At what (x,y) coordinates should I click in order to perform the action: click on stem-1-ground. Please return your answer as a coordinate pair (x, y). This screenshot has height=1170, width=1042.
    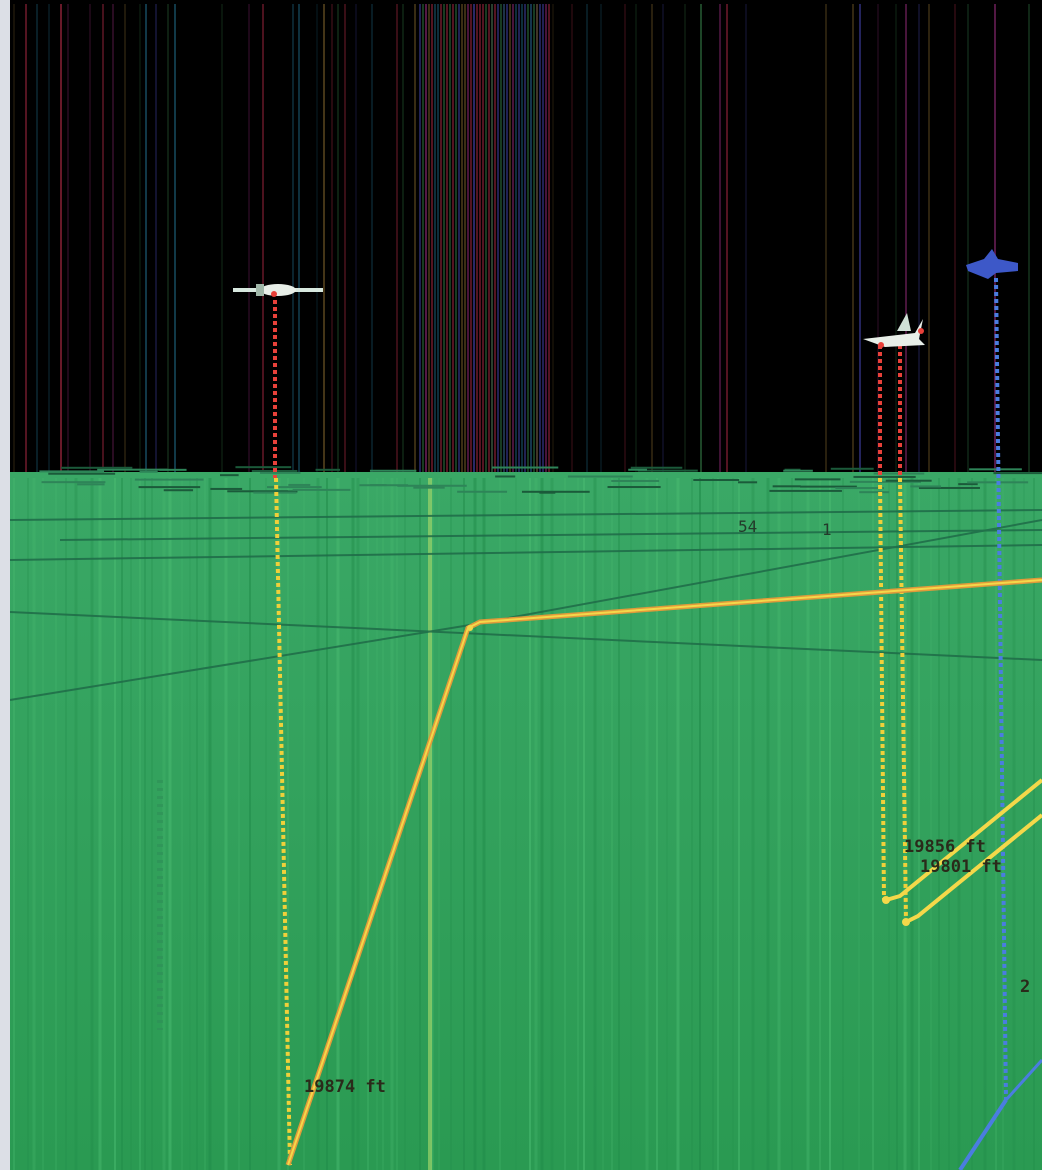
    Looking at the image, I should click on (283, 821).